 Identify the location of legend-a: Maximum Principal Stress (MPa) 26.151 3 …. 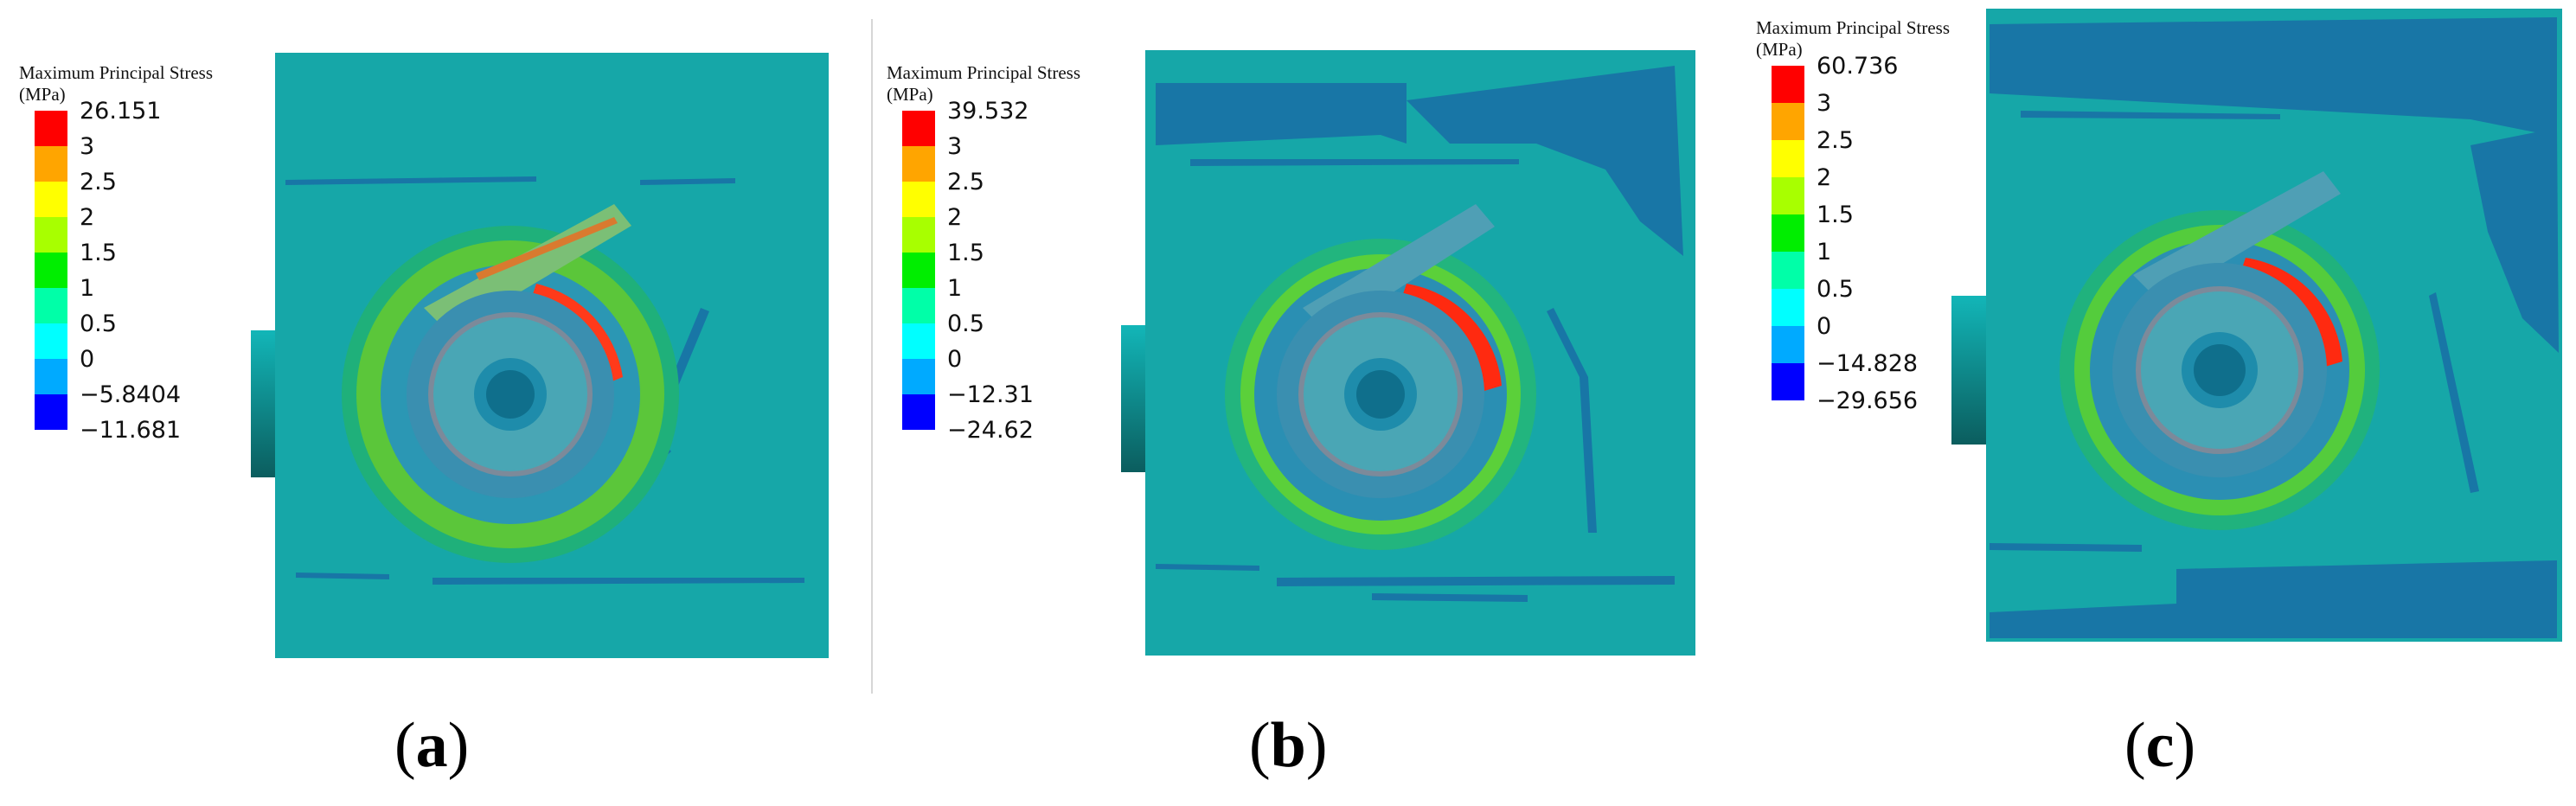
(116, 253).